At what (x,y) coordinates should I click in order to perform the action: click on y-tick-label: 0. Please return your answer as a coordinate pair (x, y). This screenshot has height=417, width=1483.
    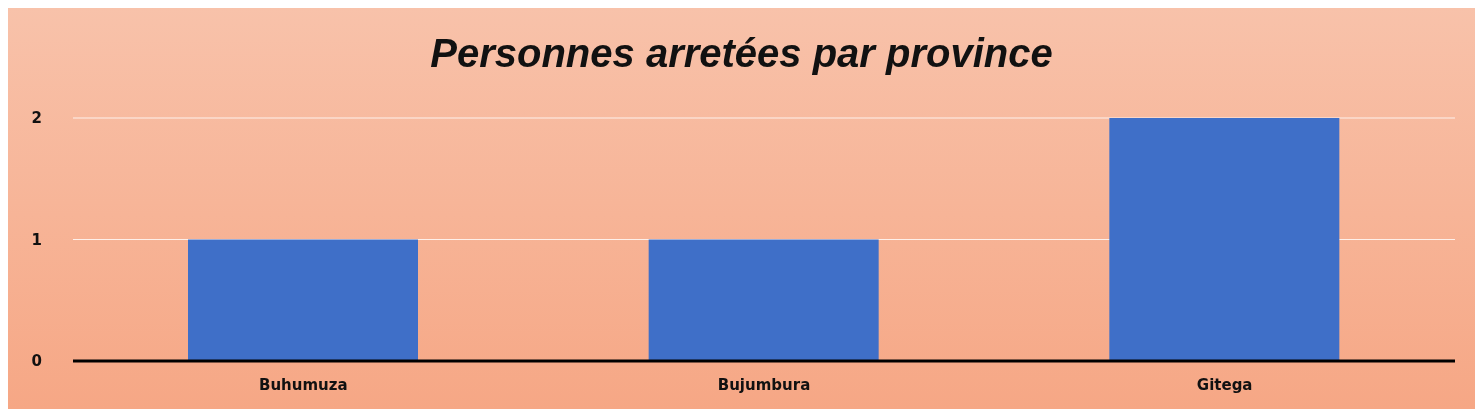
    Looking at the image, I should click on (36, 361).